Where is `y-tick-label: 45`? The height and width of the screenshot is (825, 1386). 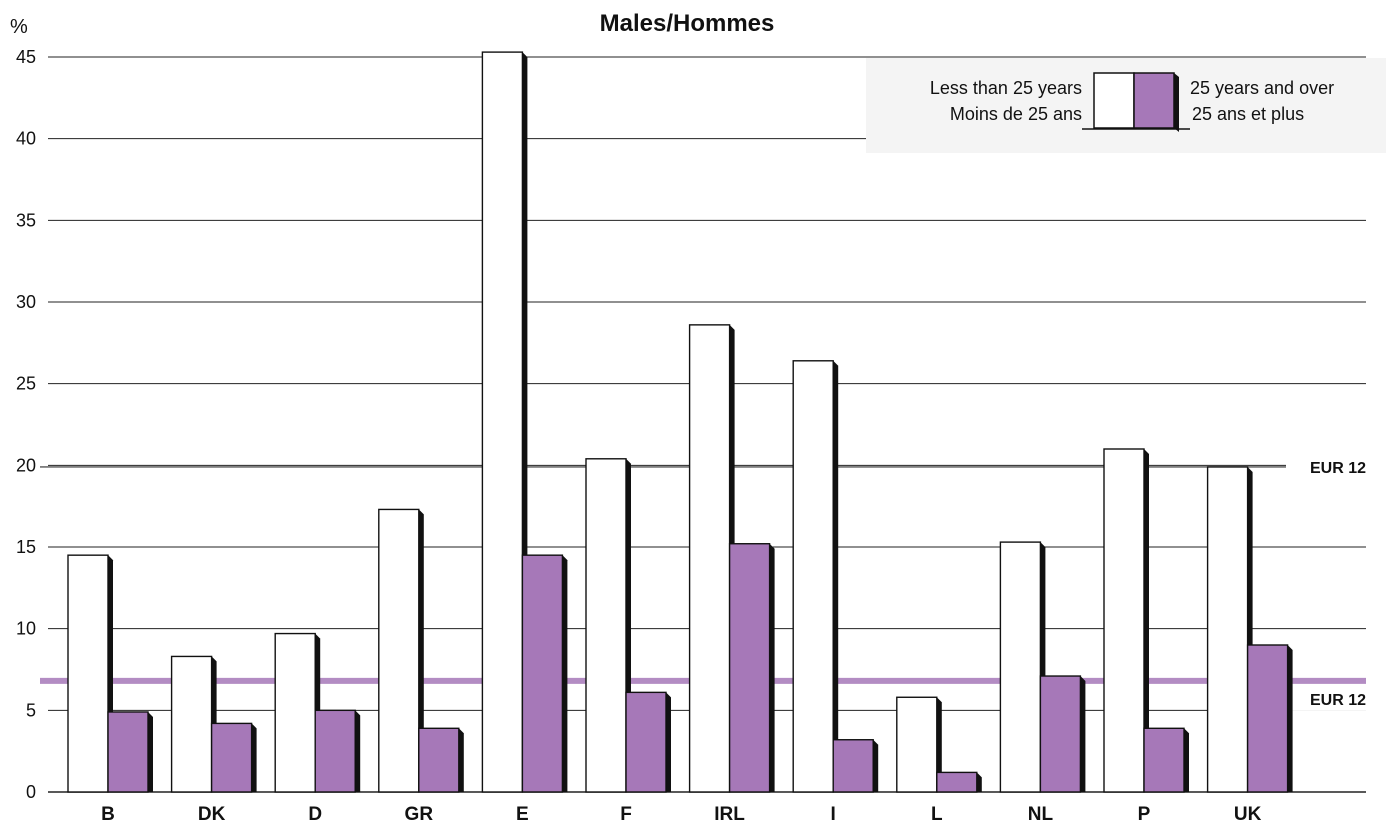 y-tick-label: 45 is located at coordinates (26, 57).